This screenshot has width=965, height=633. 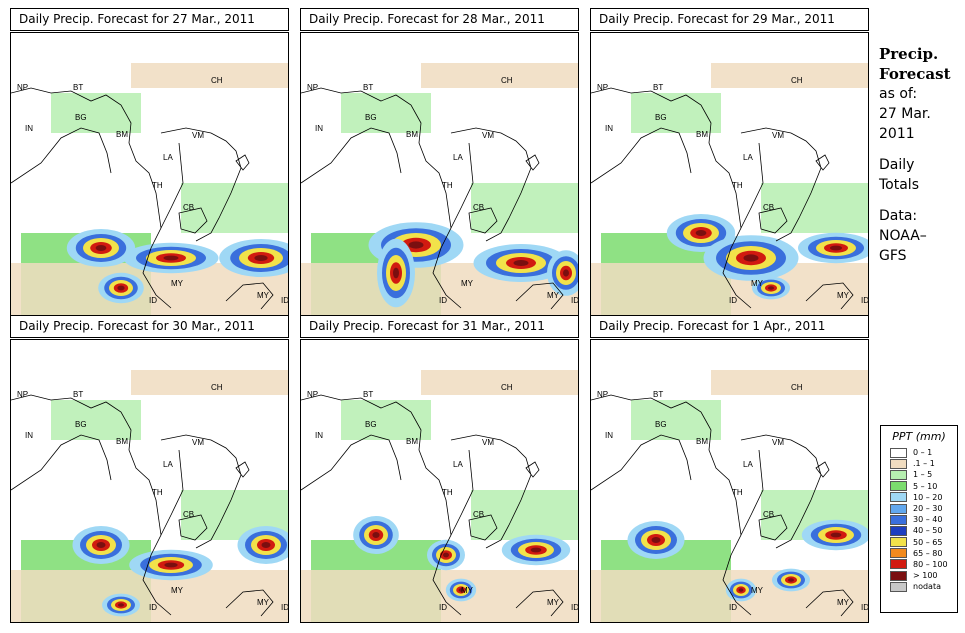 What do you see at coordinates (923, 497) in the screenshot?
I see `legend-row: 10 – 20` at bounding box center [923, 497].